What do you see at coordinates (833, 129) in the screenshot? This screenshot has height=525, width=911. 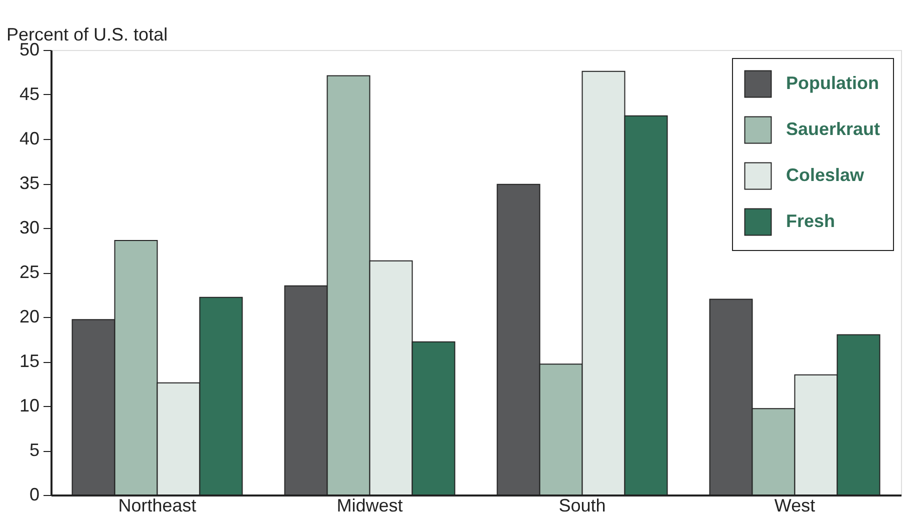 I see `legend-label: Sauerkraut` at bounding box center [833, 129].